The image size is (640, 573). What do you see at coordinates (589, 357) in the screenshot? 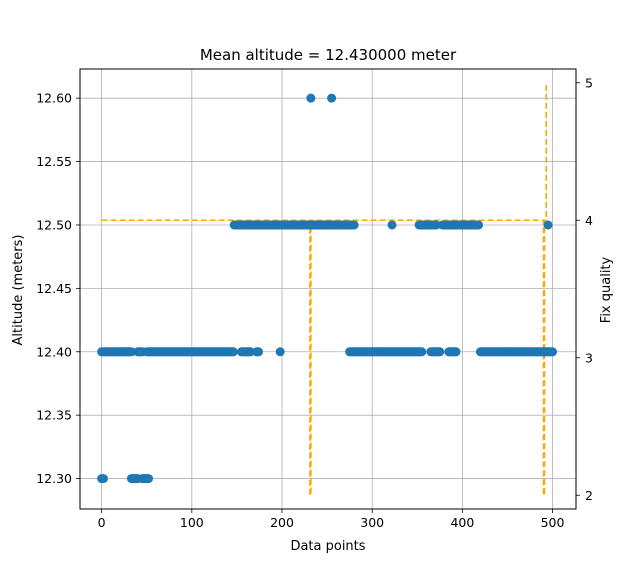
I see `y2-tick-label: 3` at bounding box center [589, 357].